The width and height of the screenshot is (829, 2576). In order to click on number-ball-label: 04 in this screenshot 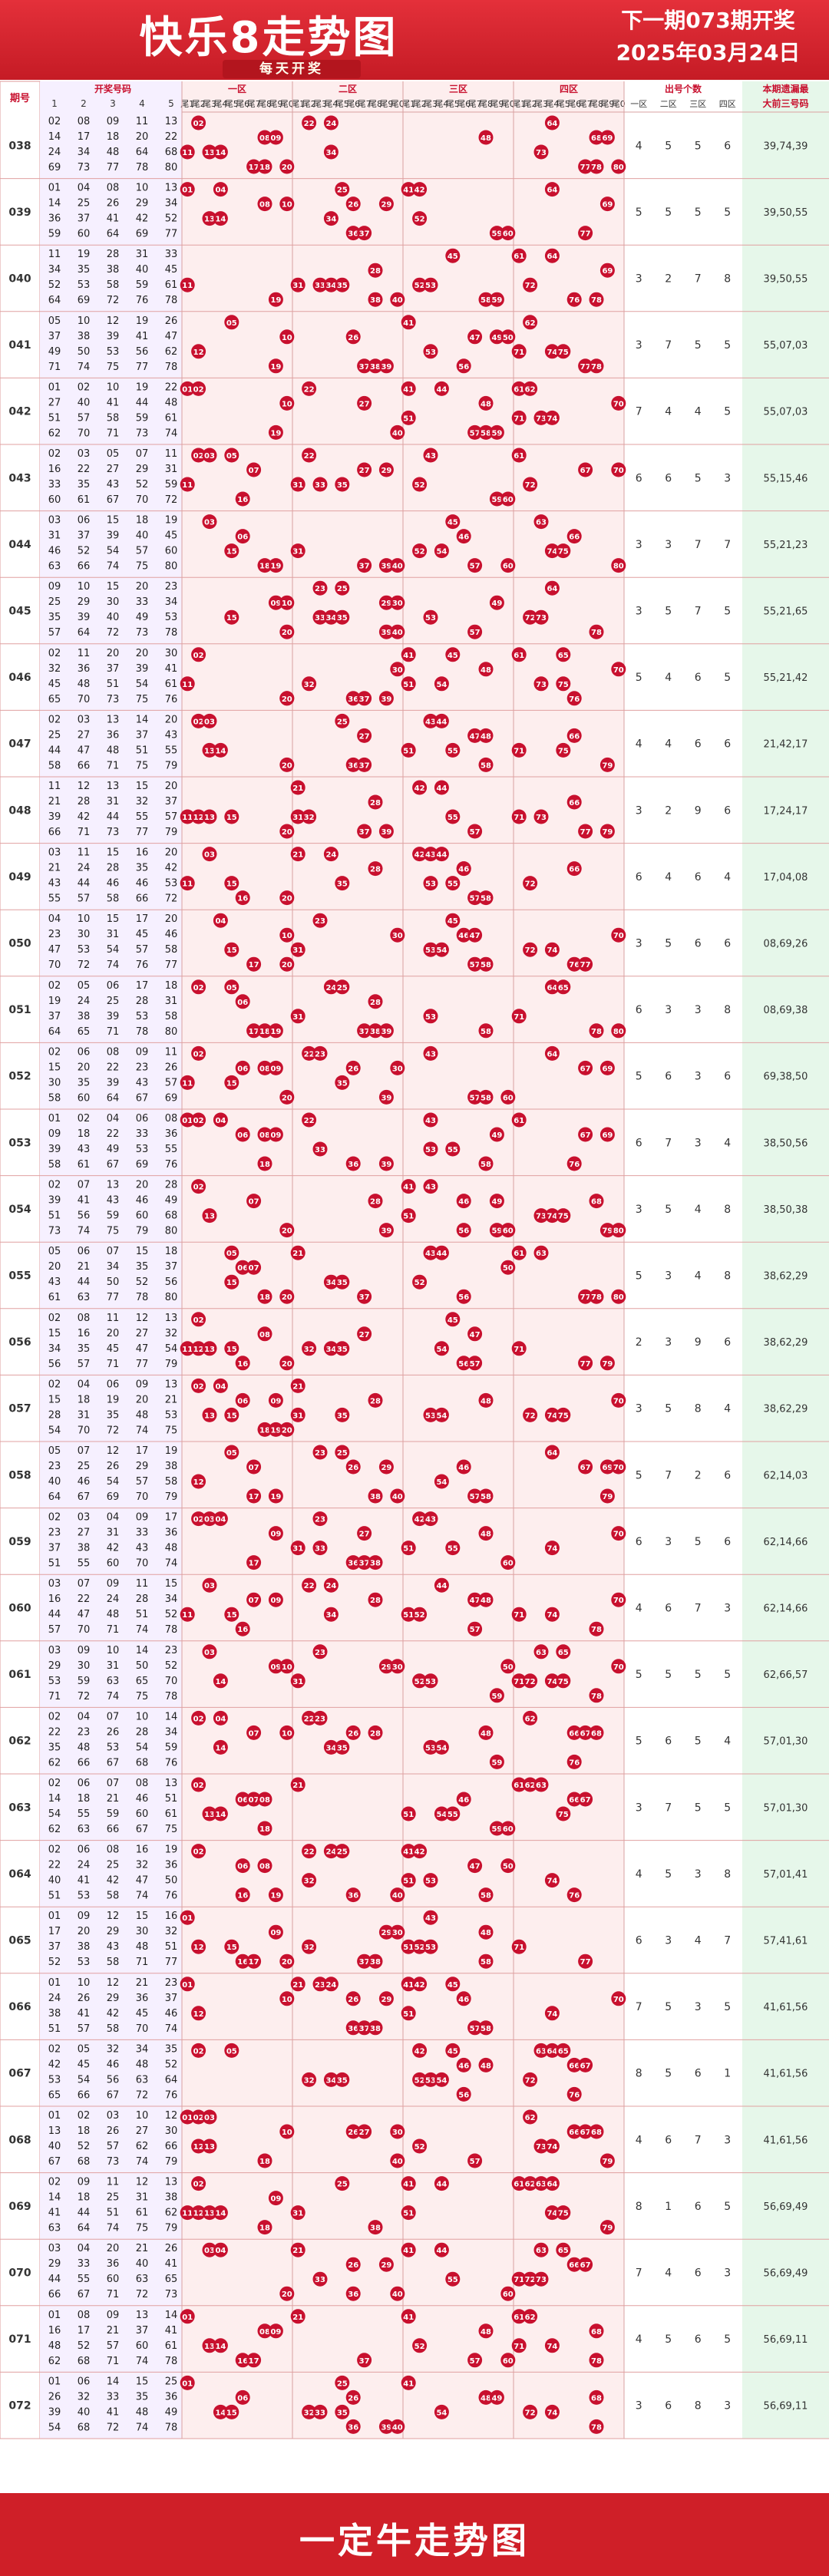, I will do `click(221, 1520)`.